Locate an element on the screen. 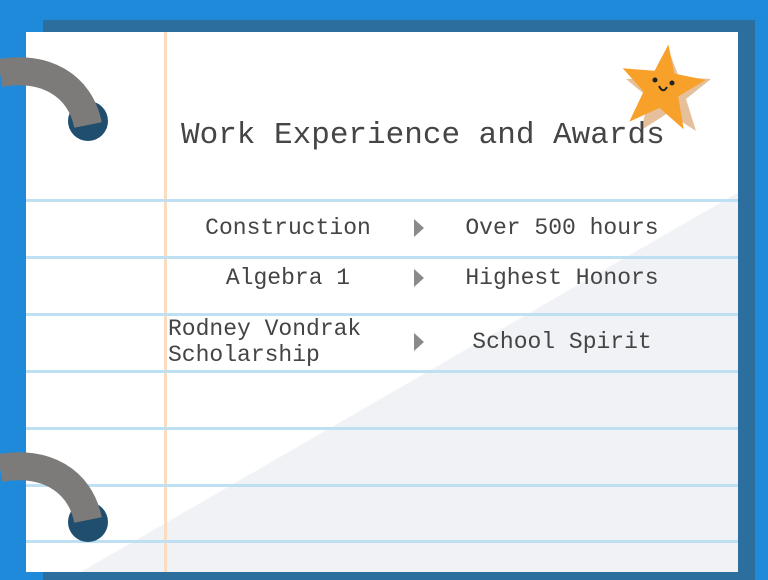 The image size is (768, 580). row-label: Algebra 1 is located at coordinates (288, 278).